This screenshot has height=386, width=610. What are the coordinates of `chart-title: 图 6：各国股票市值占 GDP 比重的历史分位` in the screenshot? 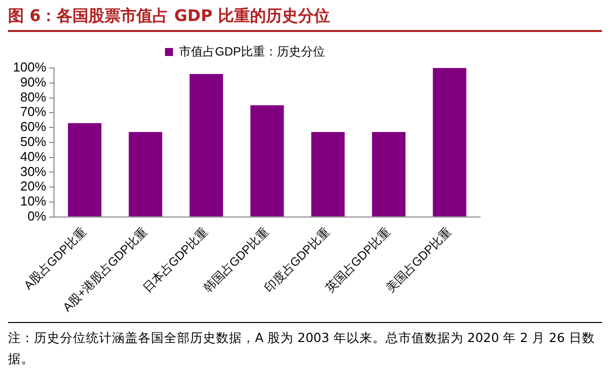 It's located at (305, 19).